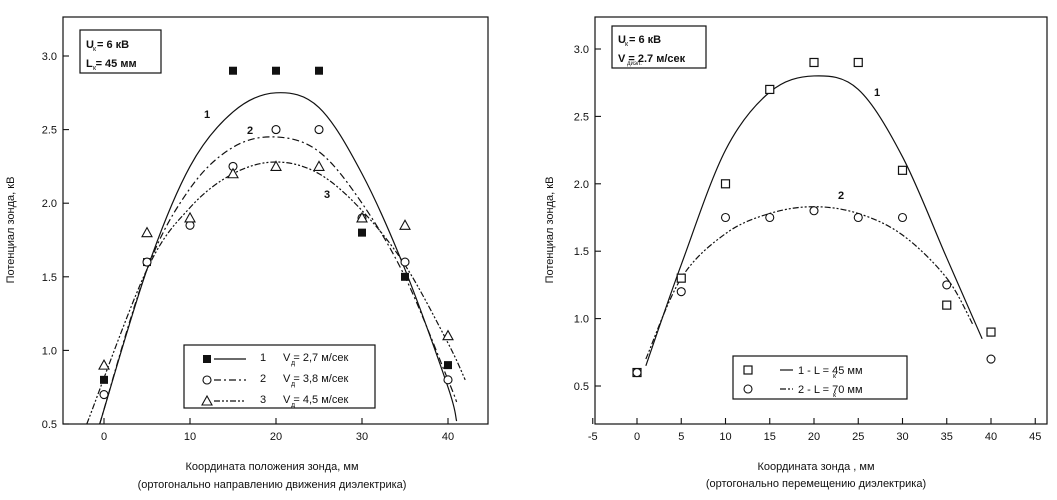 The image size is (1057, 500). I want to click on right-legend-text-2: 2 - L = 70 мм, so click(830, 390).